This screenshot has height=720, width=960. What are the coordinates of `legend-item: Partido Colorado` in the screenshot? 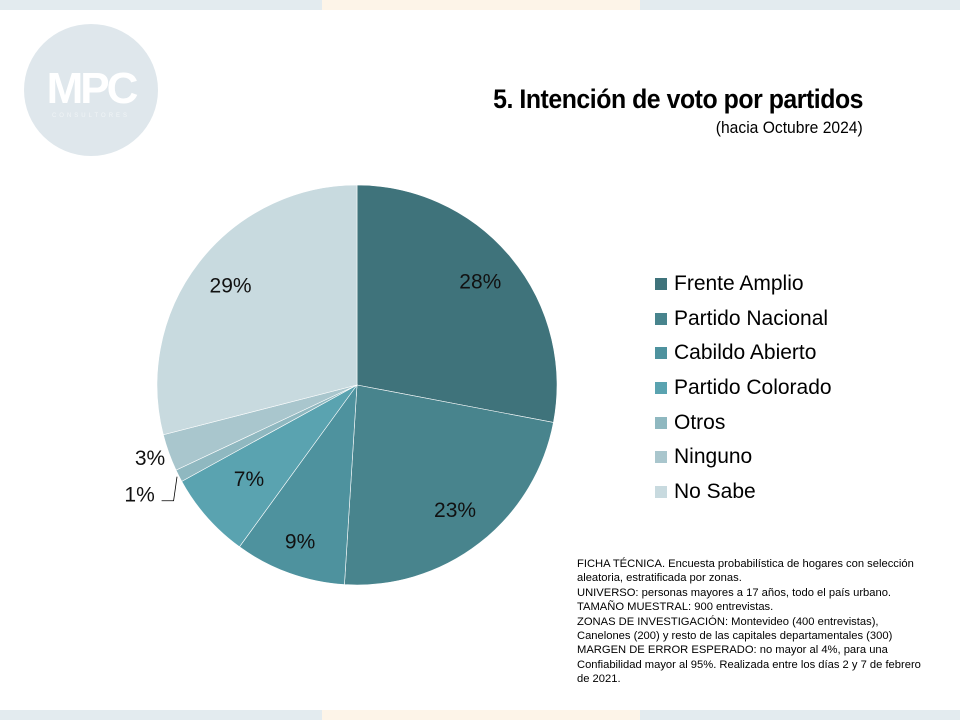 It's located at (743, 388).